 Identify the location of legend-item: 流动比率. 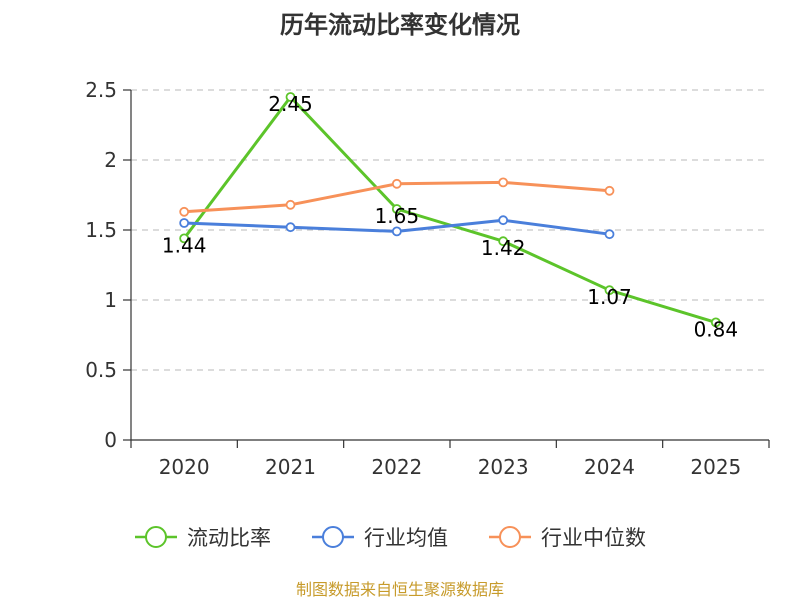
(203, 538).